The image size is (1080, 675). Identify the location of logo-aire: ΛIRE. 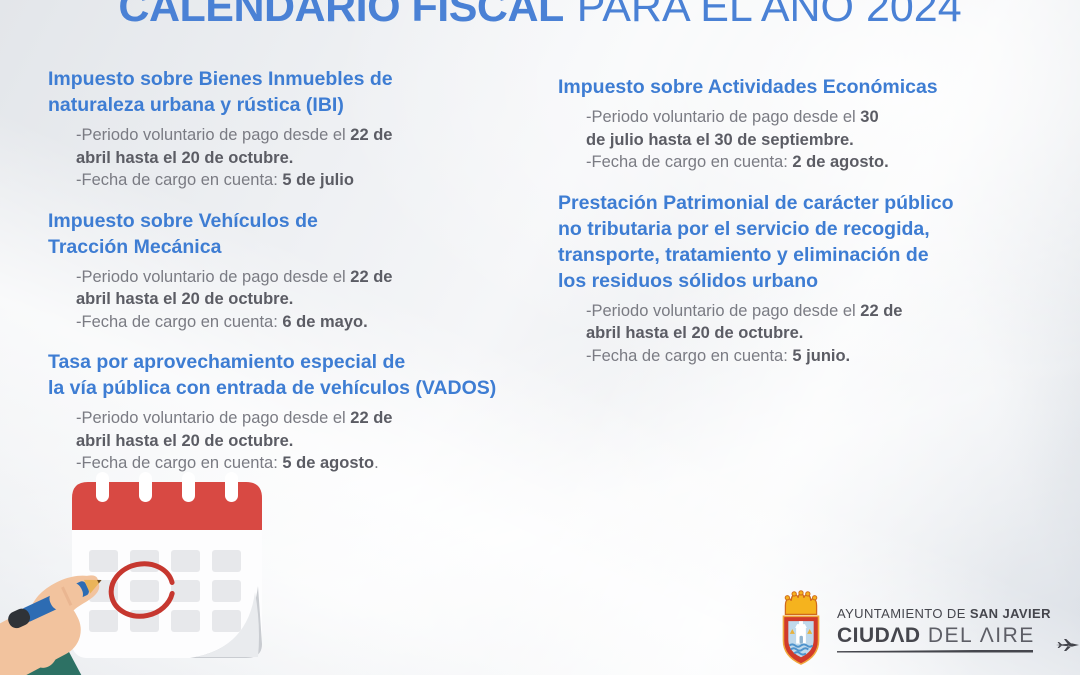
(1007, 635).